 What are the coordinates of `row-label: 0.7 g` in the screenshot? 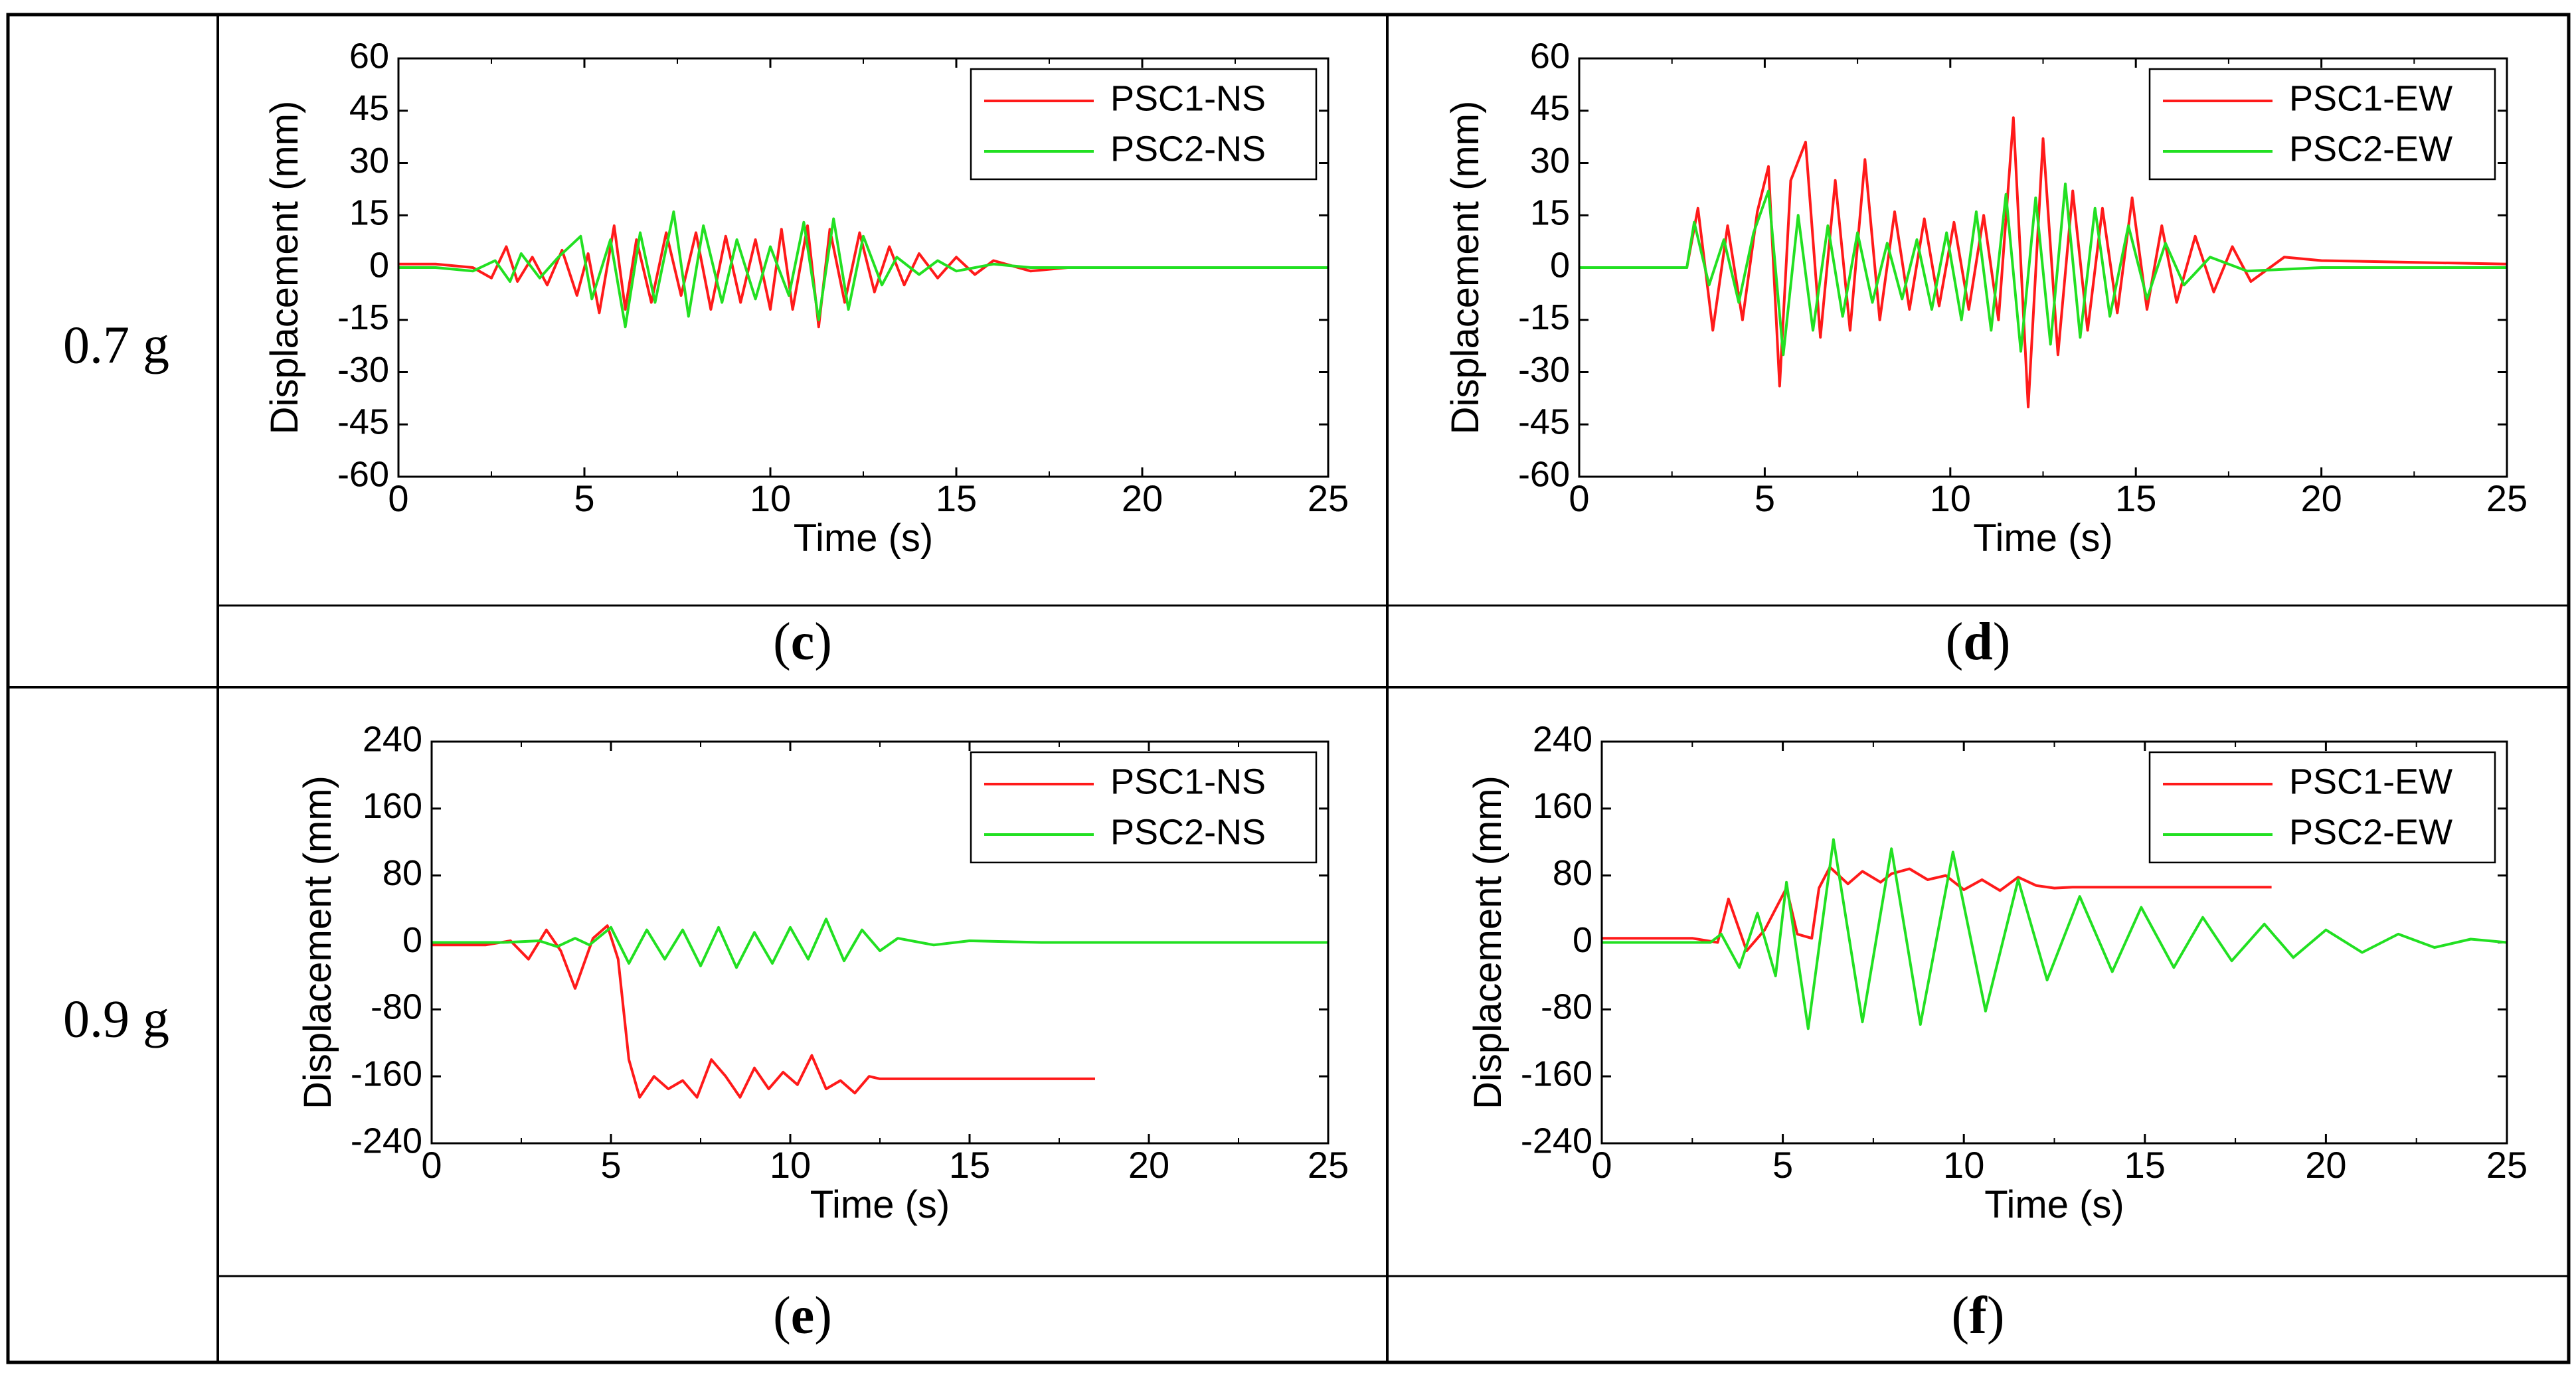 It's located at (116, 345).